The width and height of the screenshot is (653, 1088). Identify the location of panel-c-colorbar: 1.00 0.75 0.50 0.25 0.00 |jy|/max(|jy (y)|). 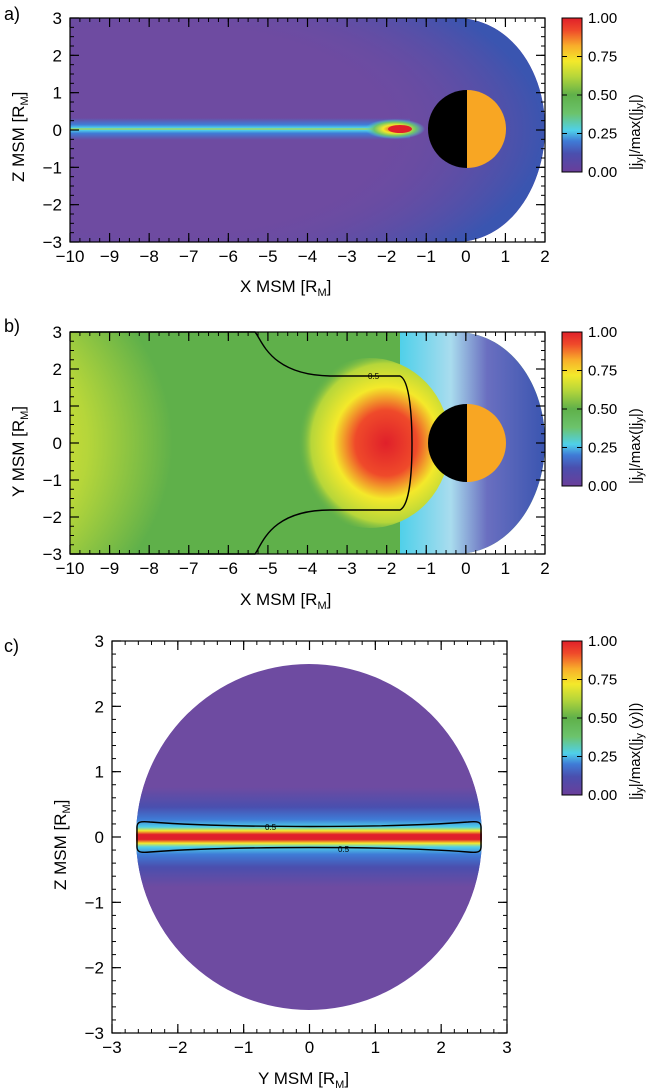
(603, 718).